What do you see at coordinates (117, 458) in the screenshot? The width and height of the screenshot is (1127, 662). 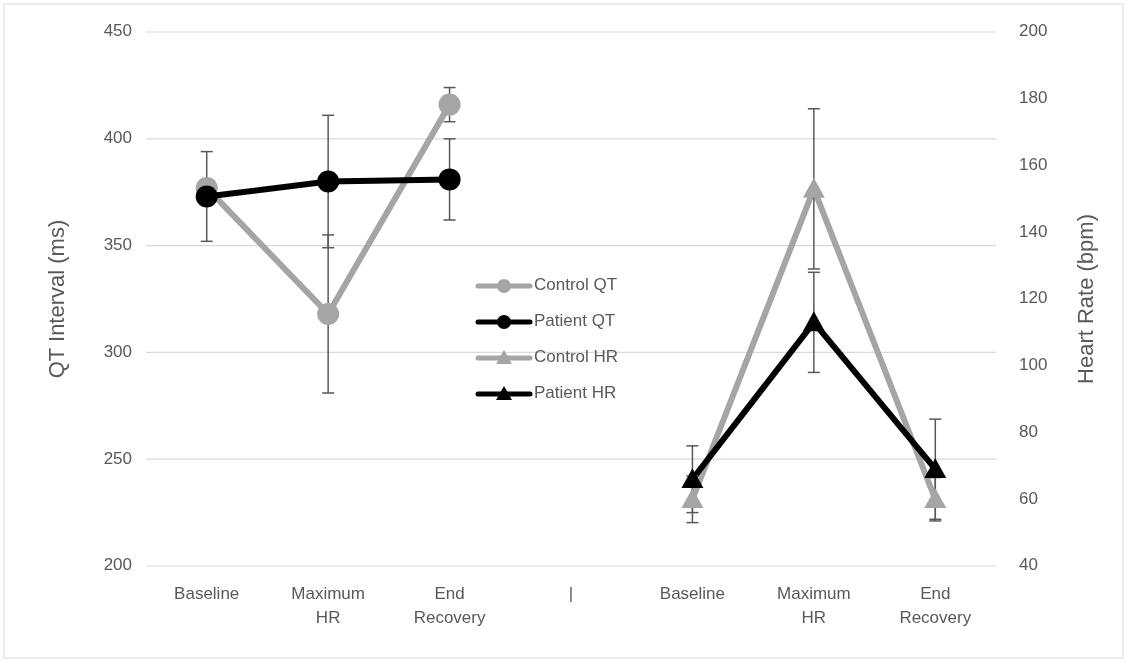 I see `y-tick-label: 250` at bounding box center [117, 458].